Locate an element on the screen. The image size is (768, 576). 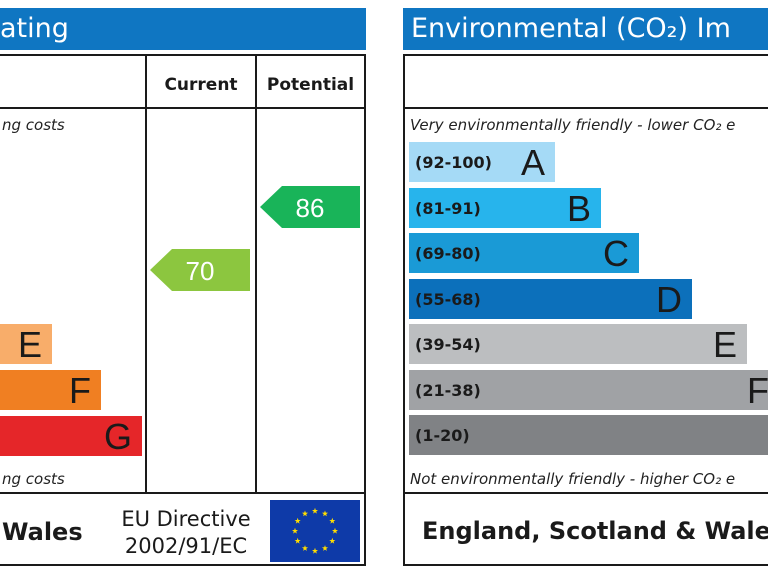
current-rating-value: 70 is located at coordinates (200, 271).